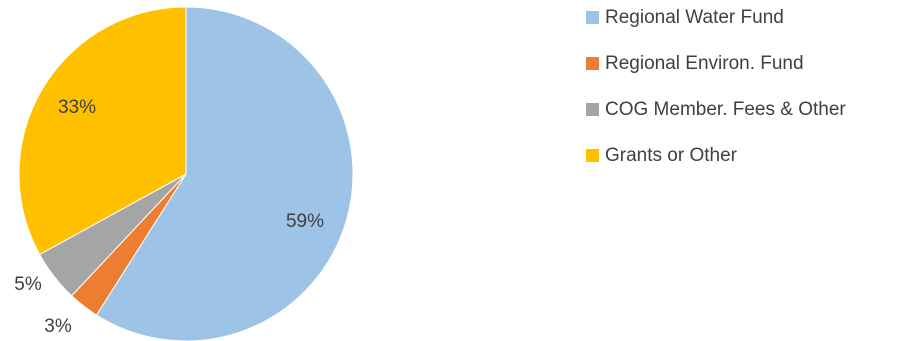 The height and width of the screenshot is (341, 918). Describe the element at coordinates (694, 17) in the screenshot. I see `legend-label: Regional Water Fund` at that location.